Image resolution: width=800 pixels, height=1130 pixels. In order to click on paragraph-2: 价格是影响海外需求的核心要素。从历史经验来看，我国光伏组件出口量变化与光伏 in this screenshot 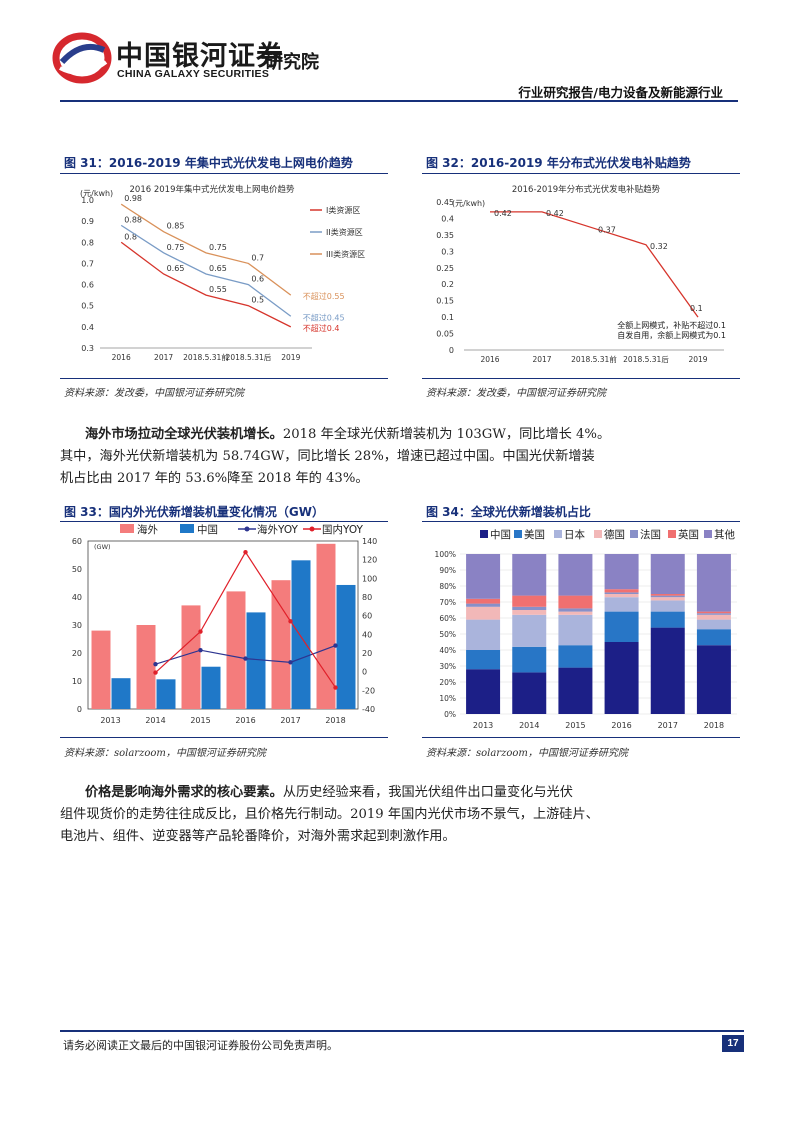, I will do `click(350, 792)`.